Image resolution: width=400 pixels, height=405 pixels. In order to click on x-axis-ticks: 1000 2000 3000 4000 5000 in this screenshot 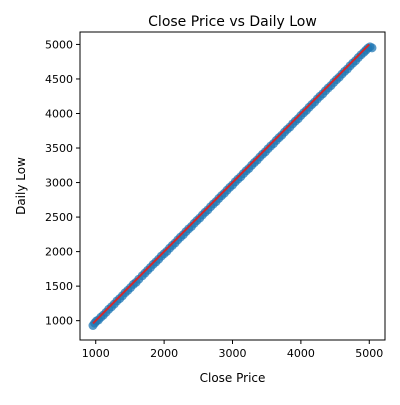, I will do `click(232, 350)`.